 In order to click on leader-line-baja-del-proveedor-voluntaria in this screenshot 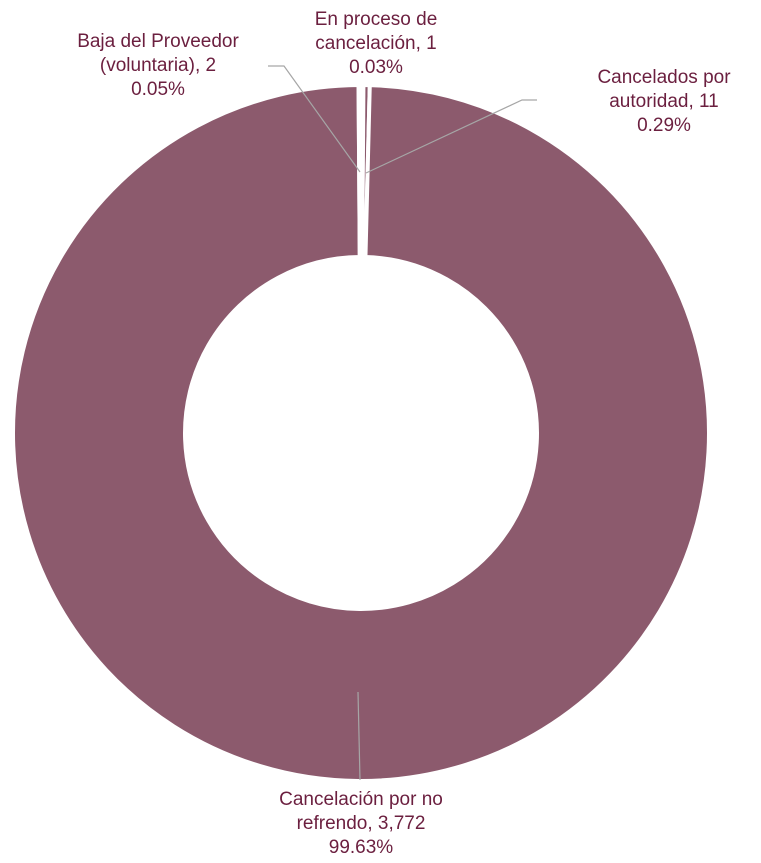, I will do `click(314, 119)`.